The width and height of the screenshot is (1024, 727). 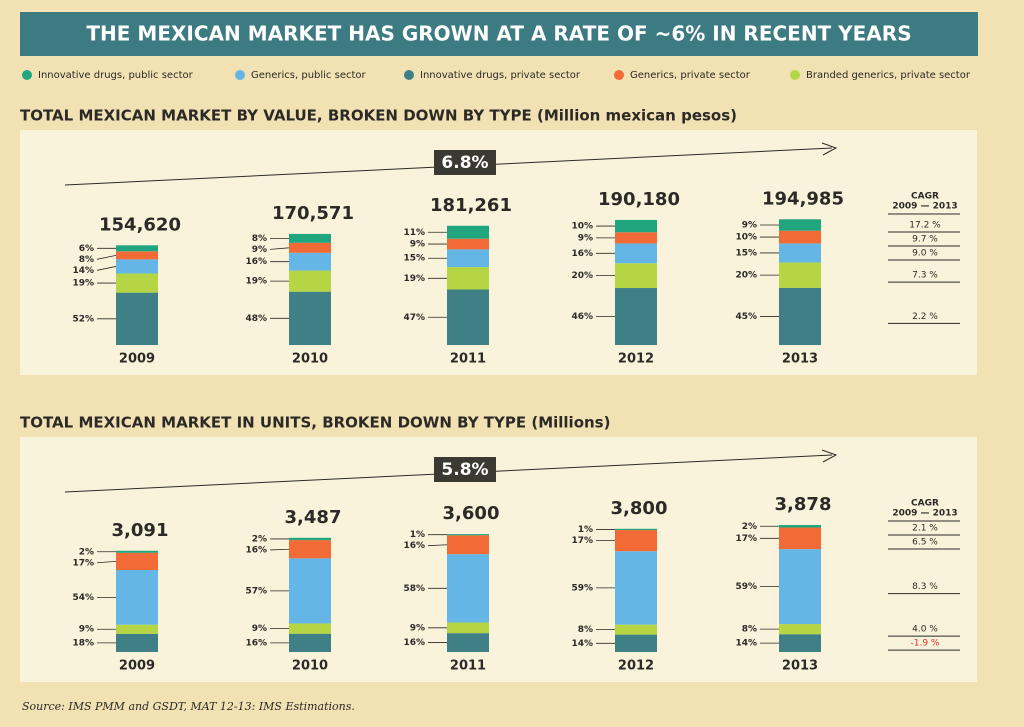 I want to click on growth-label: 6.8%, so click(x=464, y=163).